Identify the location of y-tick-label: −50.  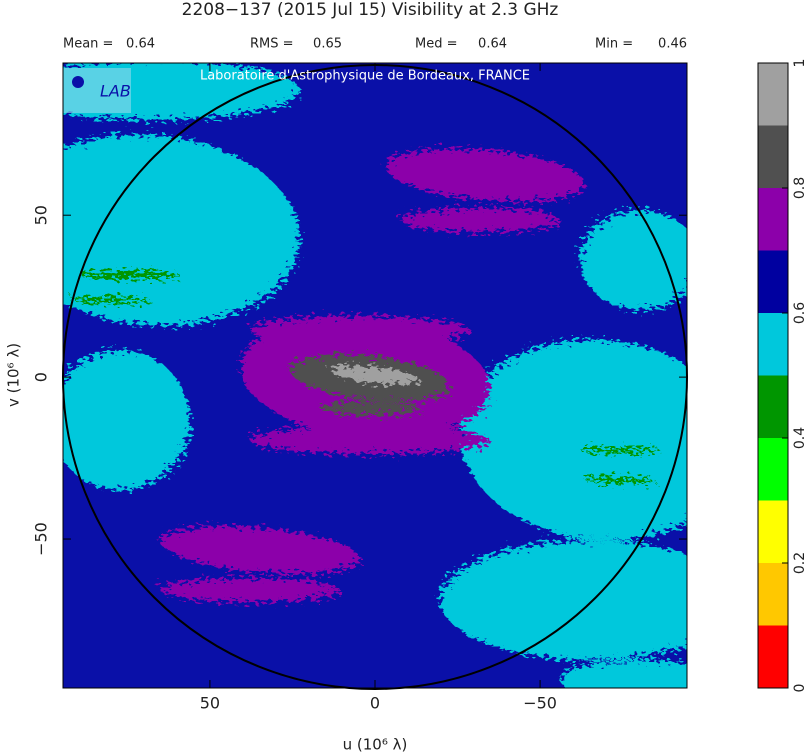
(41, 539).